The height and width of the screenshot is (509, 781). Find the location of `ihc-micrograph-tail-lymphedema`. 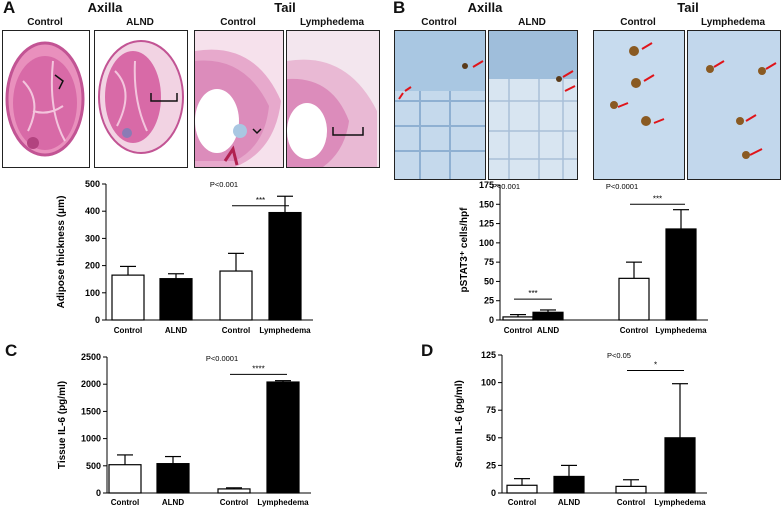

ihc-micrograph-tail-lymphedema is located at coordinates (734, 105).